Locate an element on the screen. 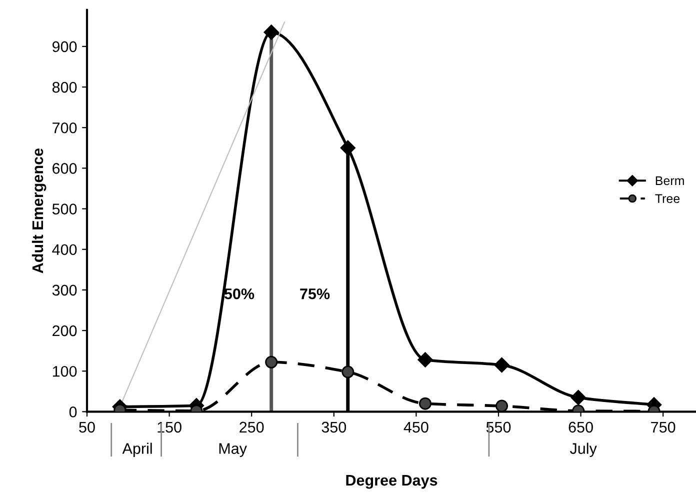 This screenshot has width=696, height=496. legend-label: Berm is located at coordinates (670, 181).